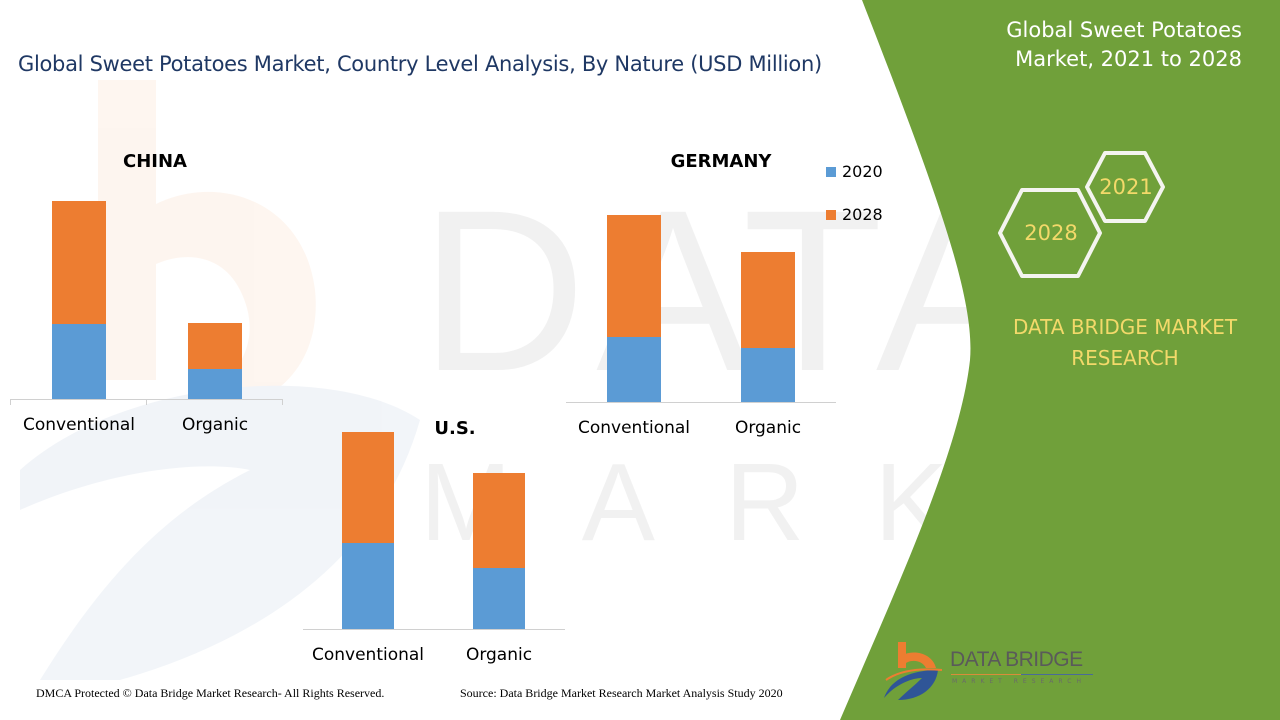 The image size is (1280, 720). What do you see at coordinates (721, 161) in the screenshot?
I see `chart-title-germany: GERMANY` at bounding box center [721, 161].